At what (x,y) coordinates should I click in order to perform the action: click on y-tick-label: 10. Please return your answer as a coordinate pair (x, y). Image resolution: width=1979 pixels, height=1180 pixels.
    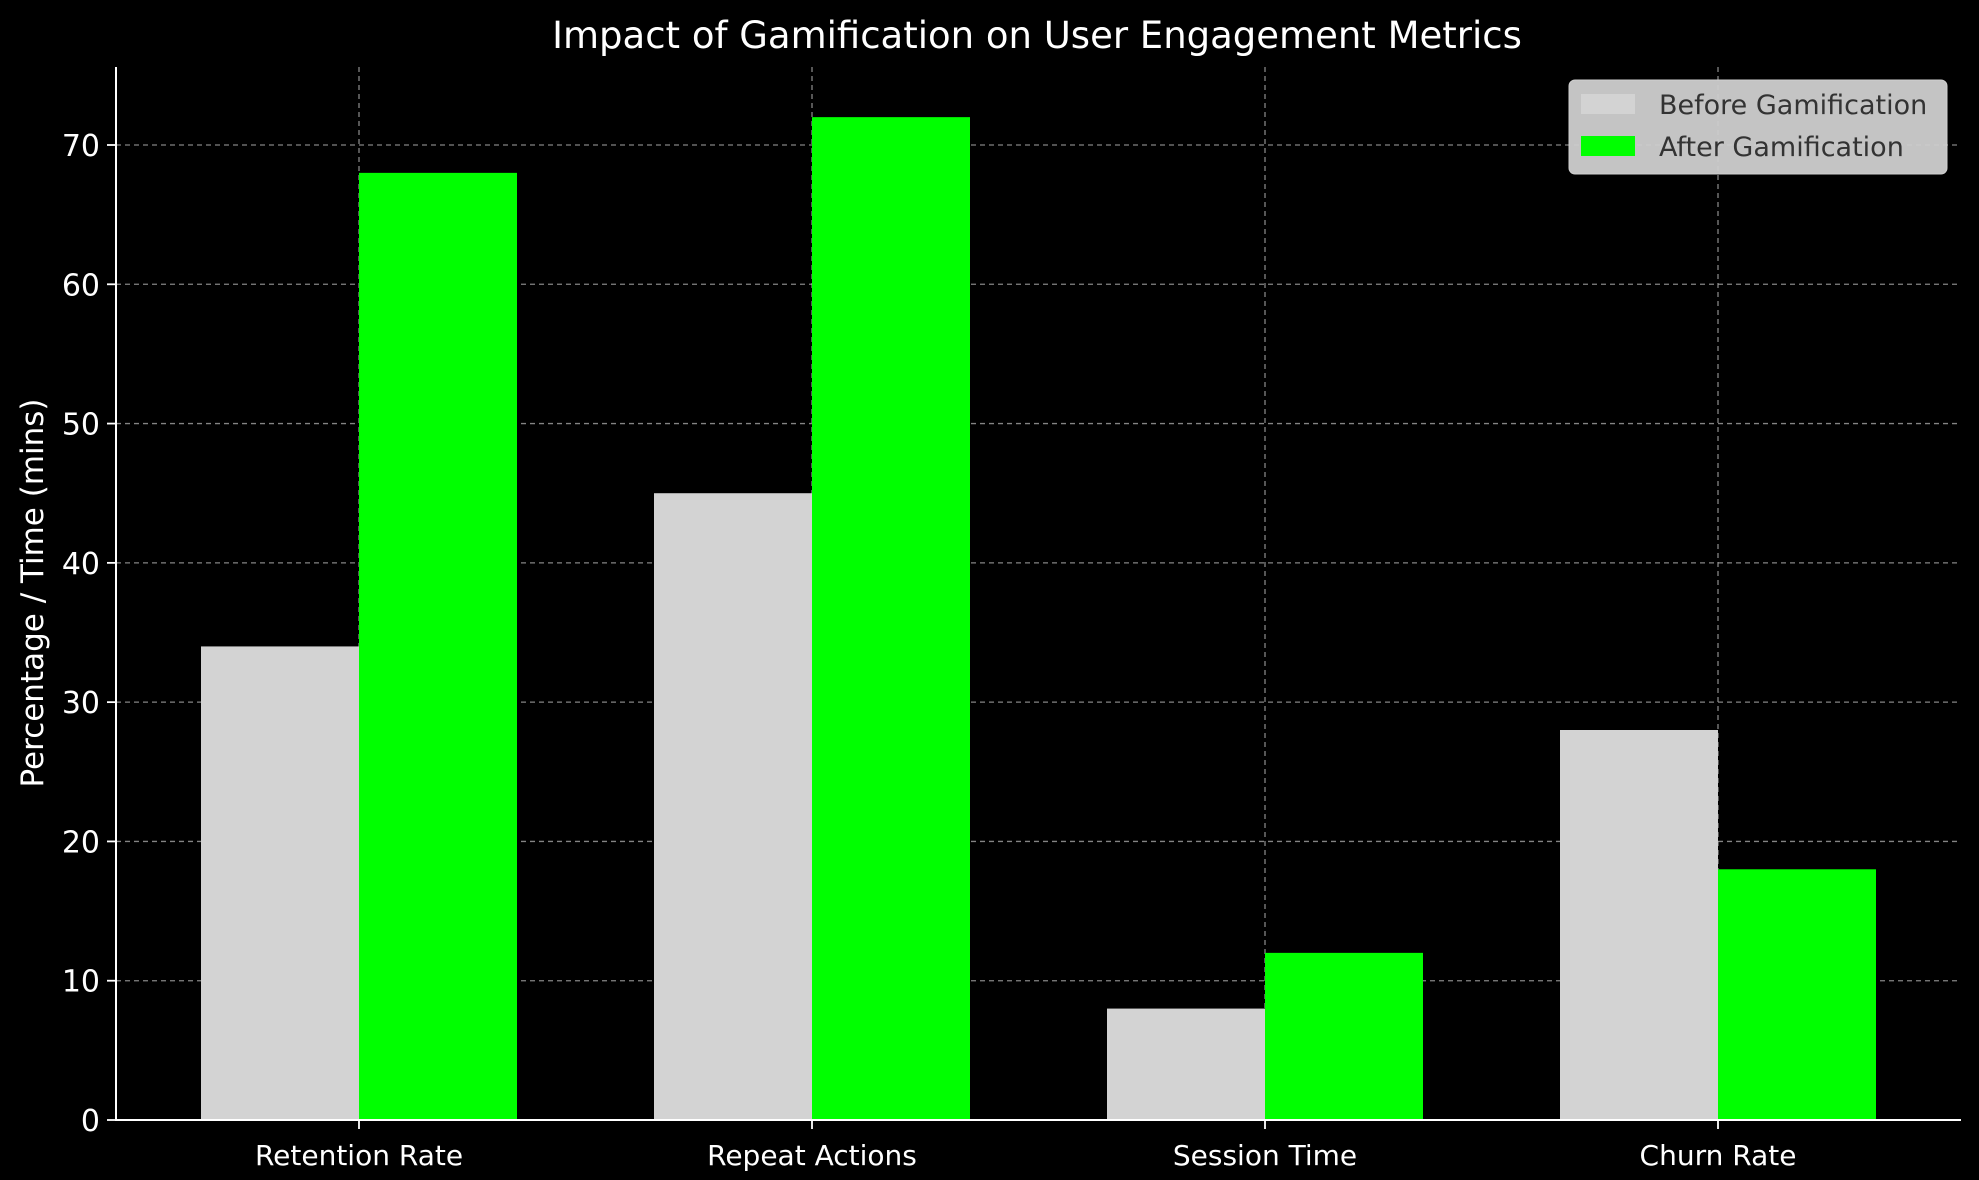
    Looking at the image, I should click on (81, 982).